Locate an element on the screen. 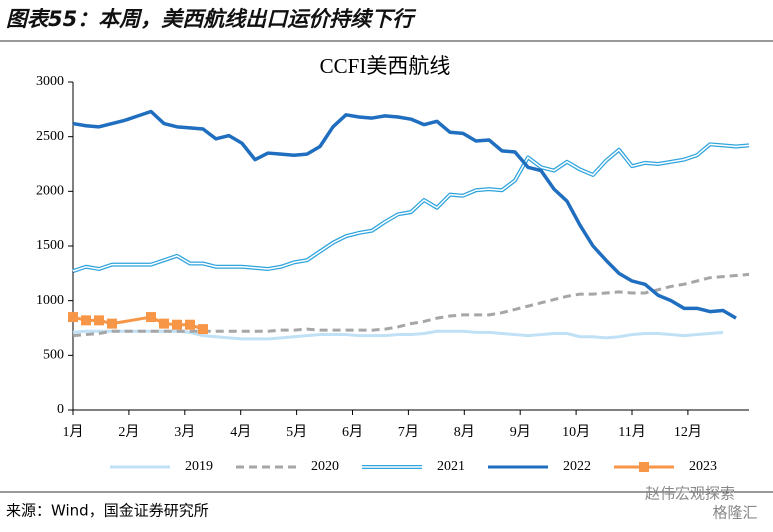 This screenshot has height=532, width=773. y-tick-label: 0 is located at coordinates (60, 409).